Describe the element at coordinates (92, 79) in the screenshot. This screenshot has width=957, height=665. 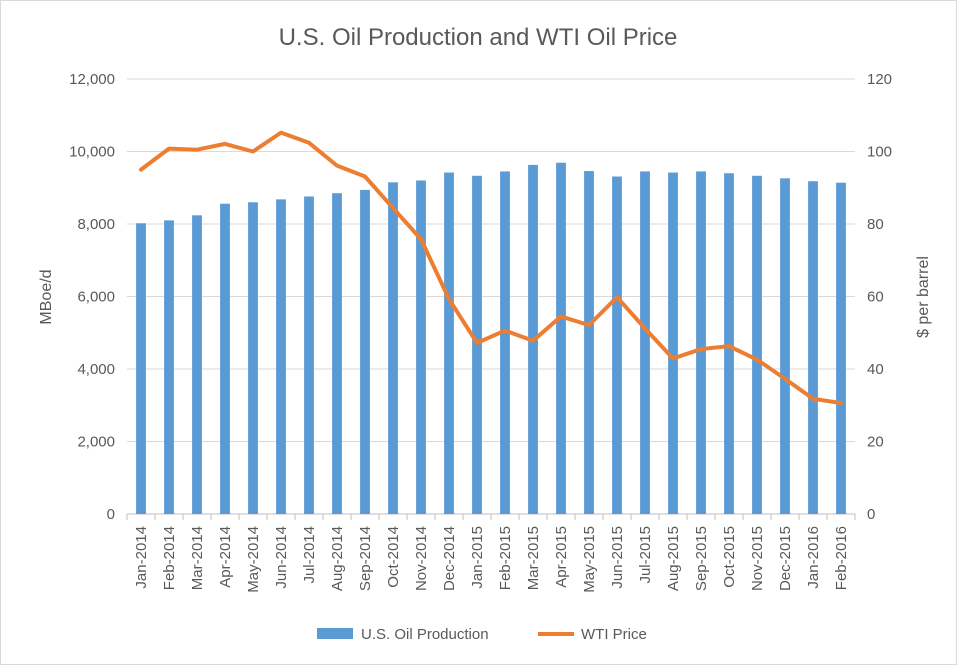
I see `left-tick-label: 12,000` at that location.